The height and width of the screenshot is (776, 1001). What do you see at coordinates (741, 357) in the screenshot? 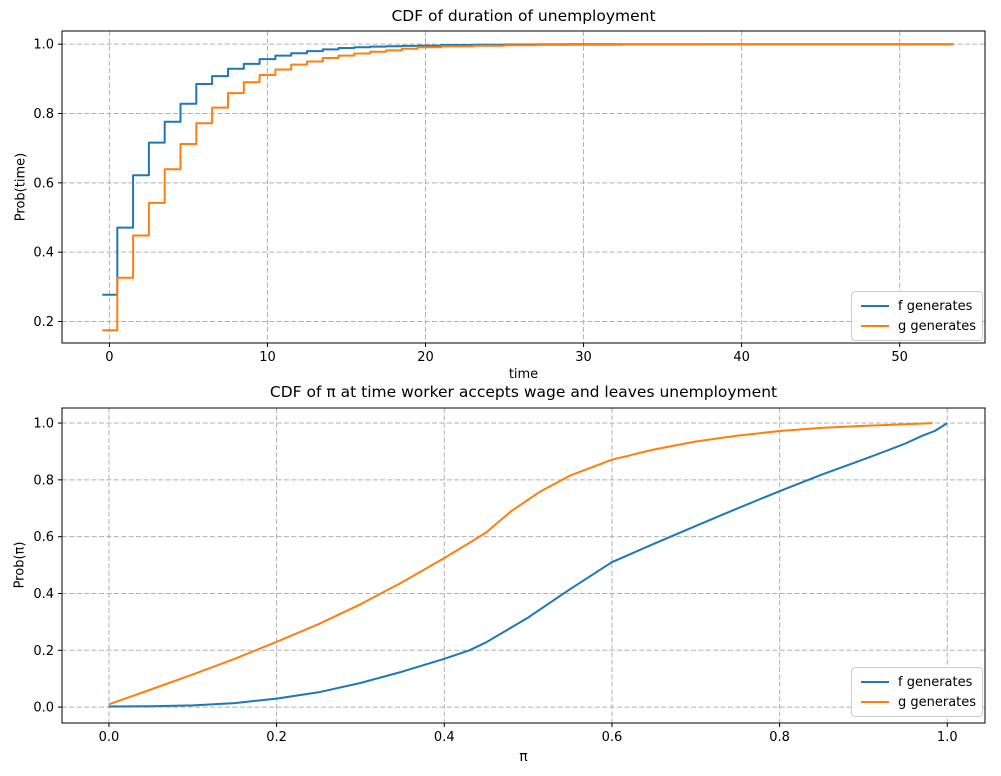
I see `x-tick-label: 40` at bounding box center [741, 357].